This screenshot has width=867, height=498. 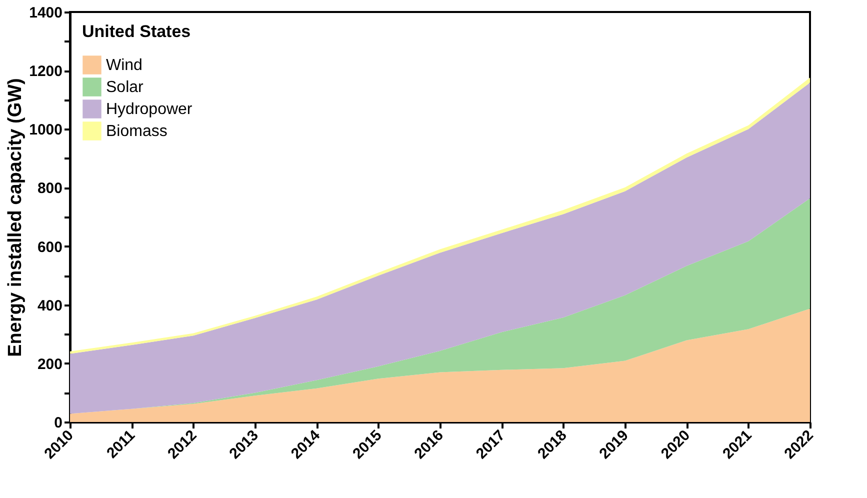 What do you see at coordinates (137, 131) in the screenshot?
I see `legend-label: Biomass` at bounding box center [137, 131].